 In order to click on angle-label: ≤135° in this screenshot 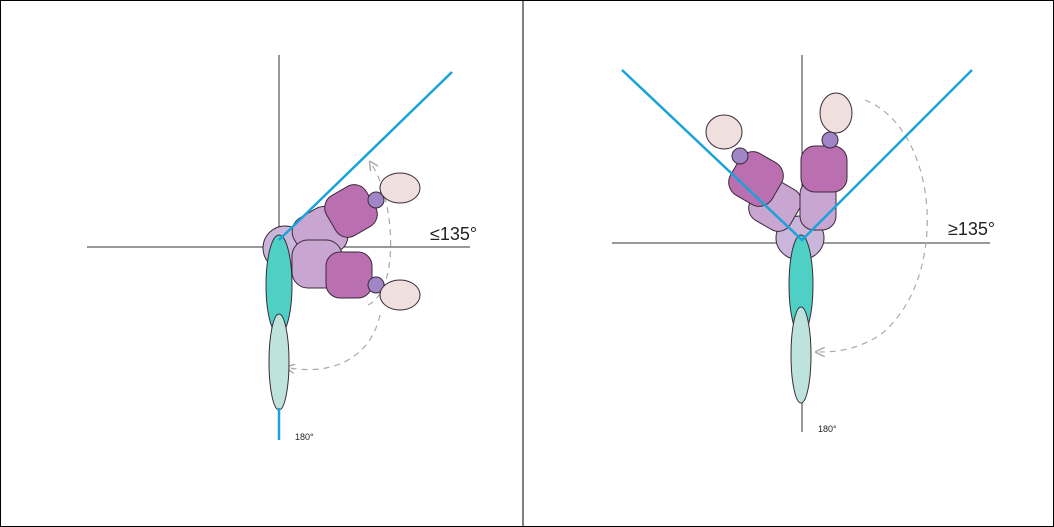, I will do `click(453, 234)`.